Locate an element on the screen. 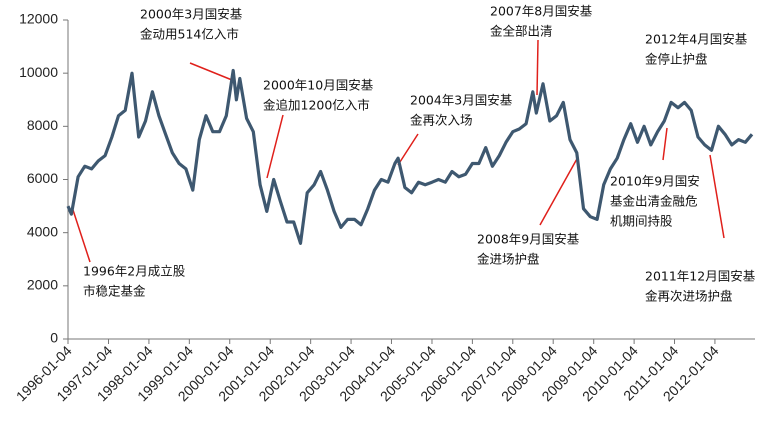 Image resolution: width=778 pixels, height=433 pixels. y-tick-label: 10000 is located at coordinates (38, 72).